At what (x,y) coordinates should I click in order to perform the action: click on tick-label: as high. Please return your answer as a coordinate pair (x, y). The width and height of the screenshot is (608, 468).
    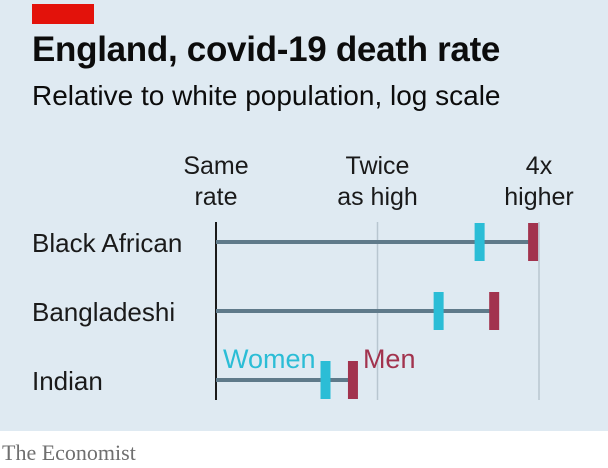
    Looking at the image, I should click on (377, 197).